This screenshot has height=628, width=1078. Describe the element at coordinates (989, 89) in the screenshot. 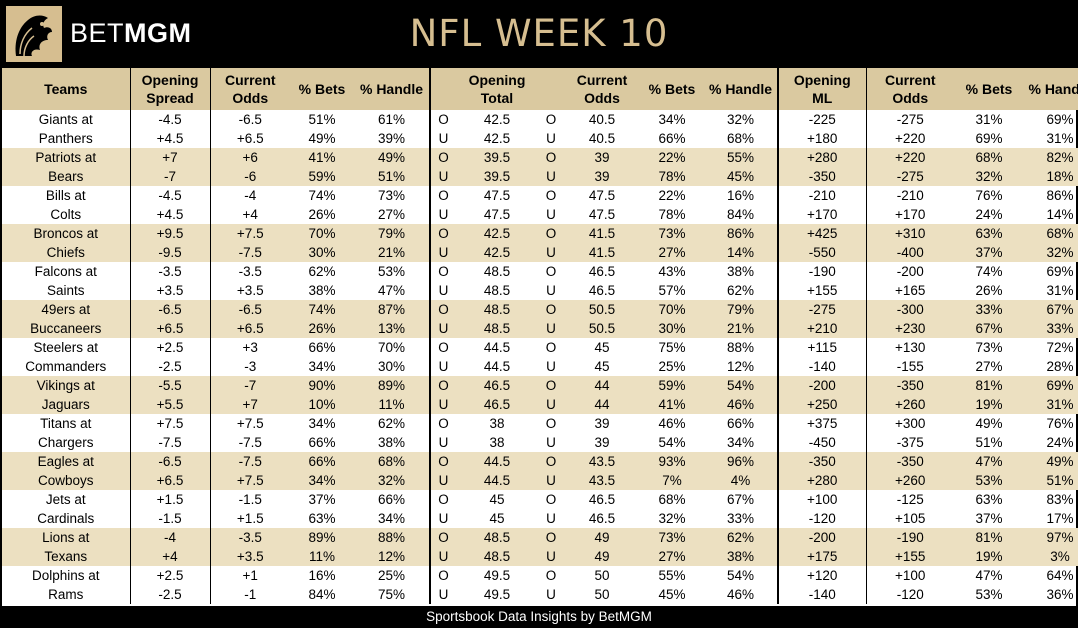

I see `column-header: % Bets` at that location.